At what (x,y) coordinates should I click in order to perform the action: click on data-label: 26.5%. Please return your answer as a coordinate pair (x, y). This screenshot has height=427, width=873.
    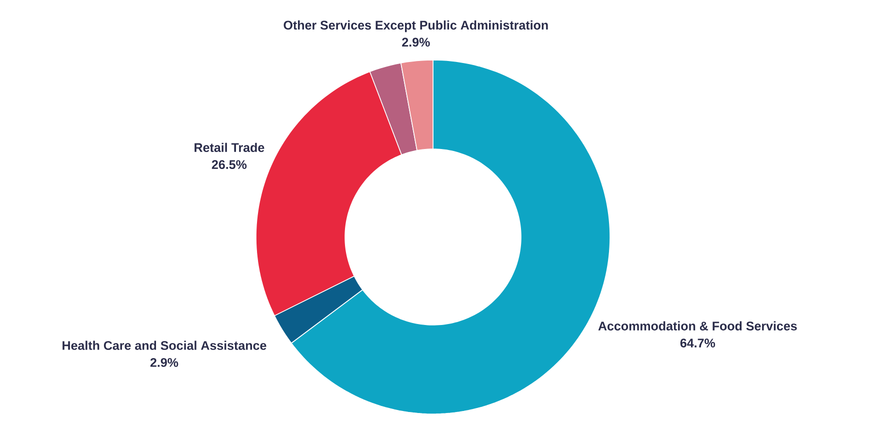
    Looking at the image, I should click on (229, 165).